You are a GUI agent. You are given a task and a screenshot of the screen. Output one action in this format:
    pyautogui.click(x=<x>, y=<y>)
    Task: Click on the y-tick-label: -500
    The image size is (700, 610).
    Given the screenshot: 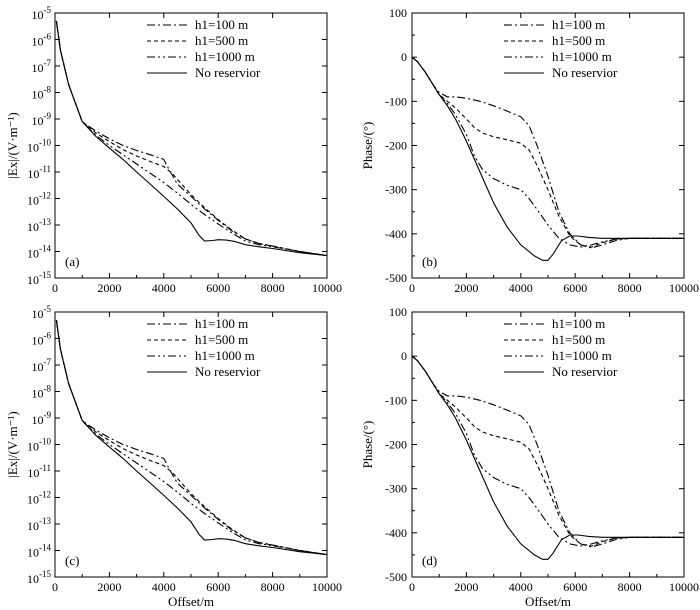 What is the action you would take?
    pyautogui.click(x=396, y=577)
    